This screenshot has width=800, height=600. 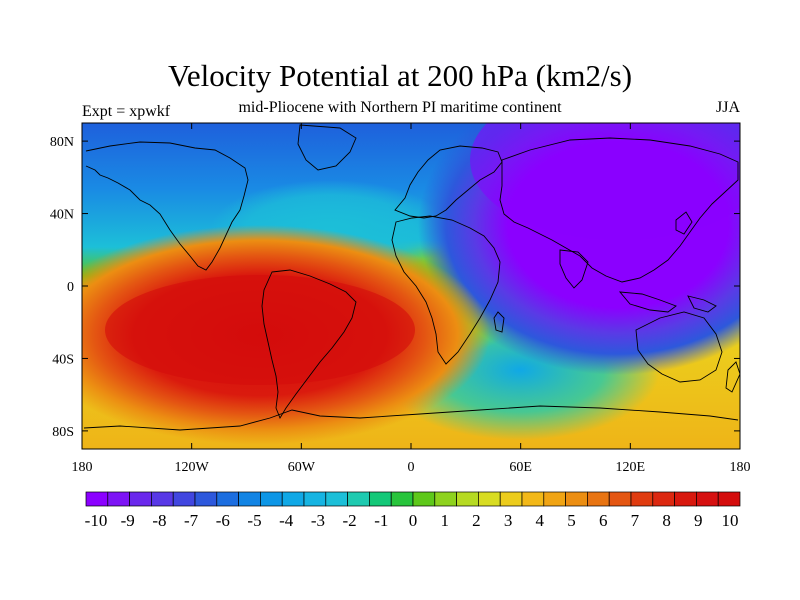 What do you see at coordinates (571, 520) in the screenshot?
I see `colorbar-label: 5` at bounding box center [571, 520].